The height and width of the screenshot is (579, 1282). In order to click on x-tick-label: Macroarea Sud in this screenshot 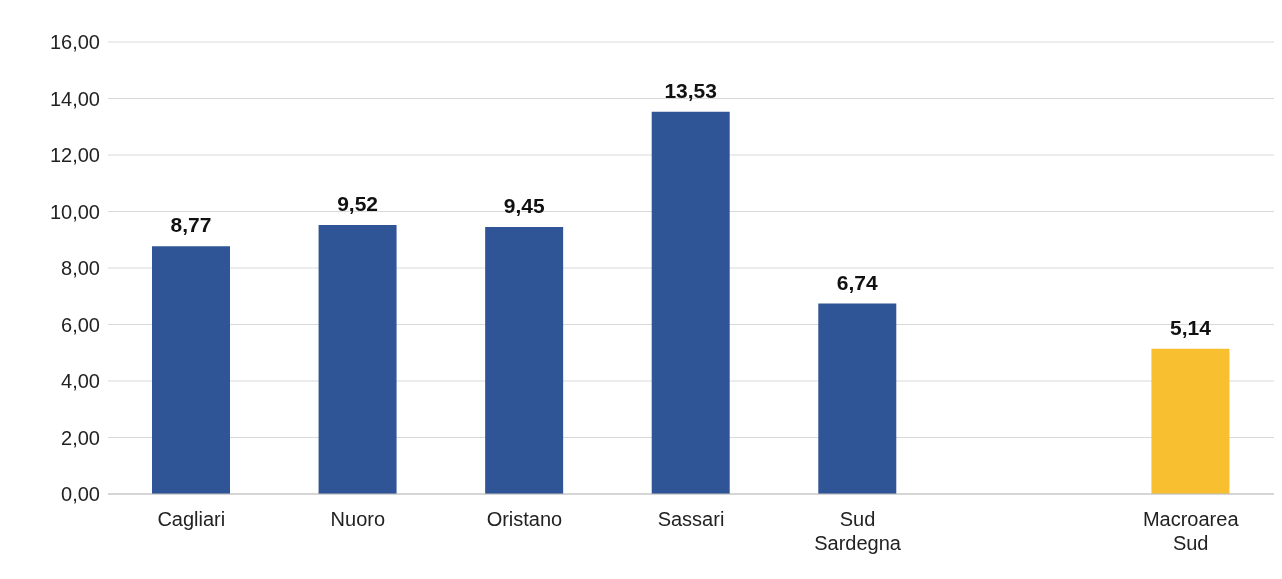, I will do `click(1191, 531)`.